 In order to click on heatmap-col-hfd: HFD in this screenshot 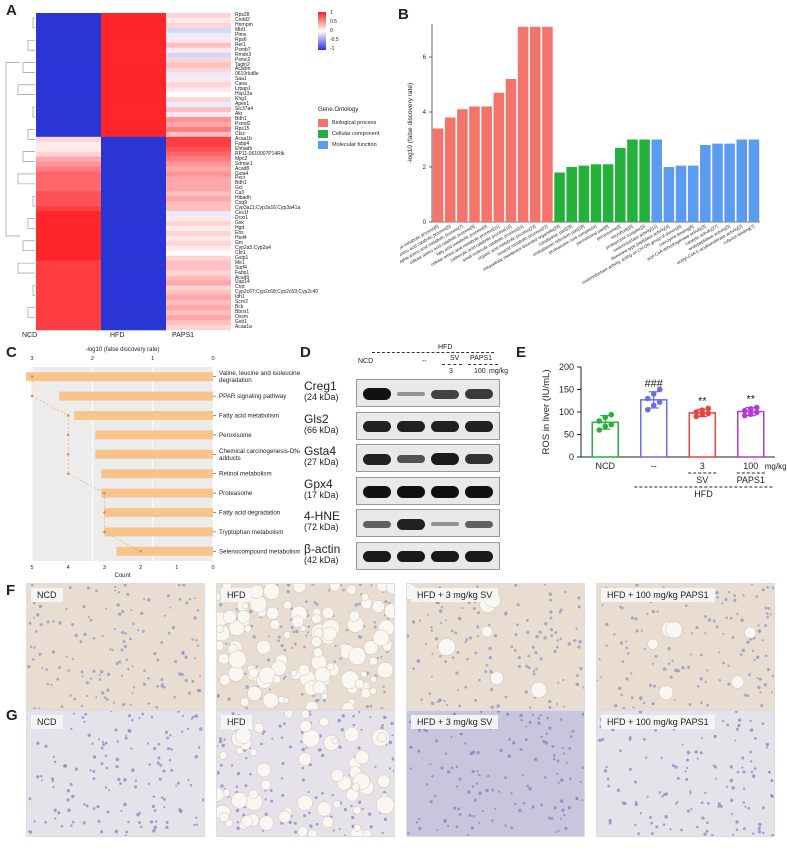, I will do `click(117, 335)`.